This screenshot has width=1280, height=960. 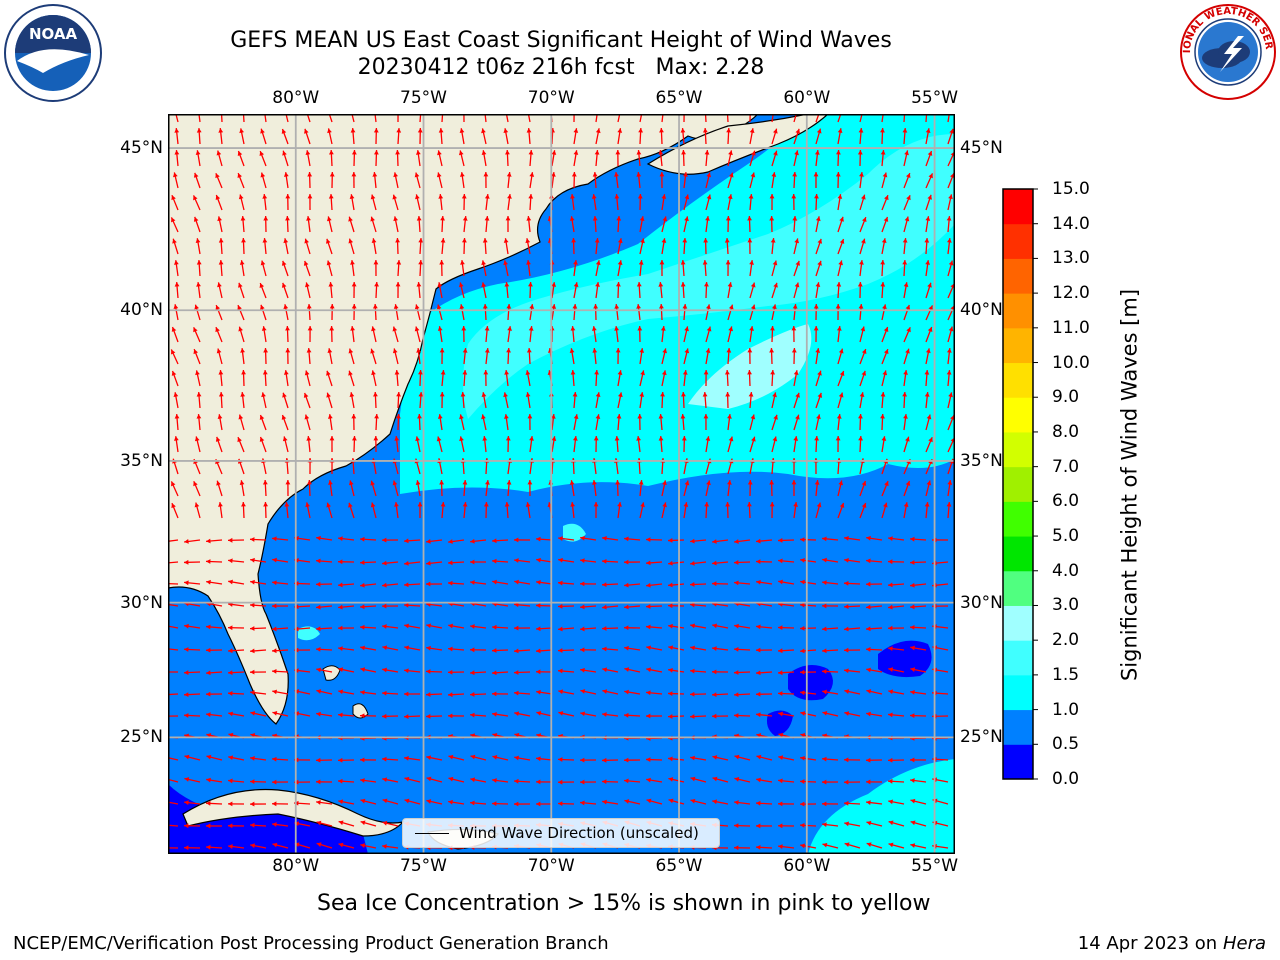 What do you see at coordinates (1018, 276) in the screenshot?
I see `colorbar-segment` at bounding box center [1018, 276].